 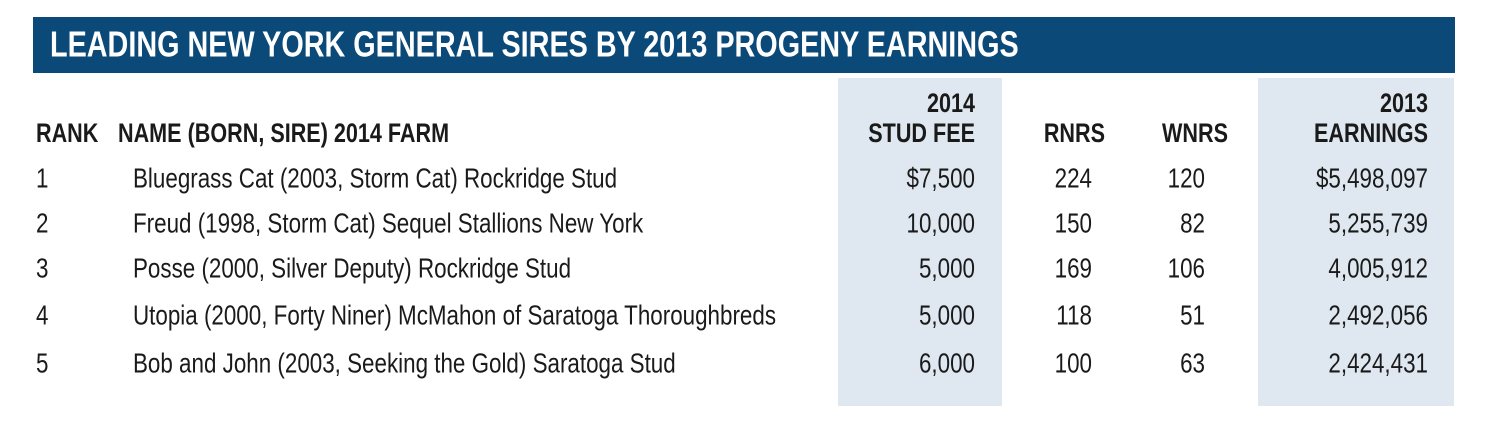 What do you see at coordinates (1073, 178) in the screenshot?
I see `table-cell: 224` at bounding box center [1073, 178].